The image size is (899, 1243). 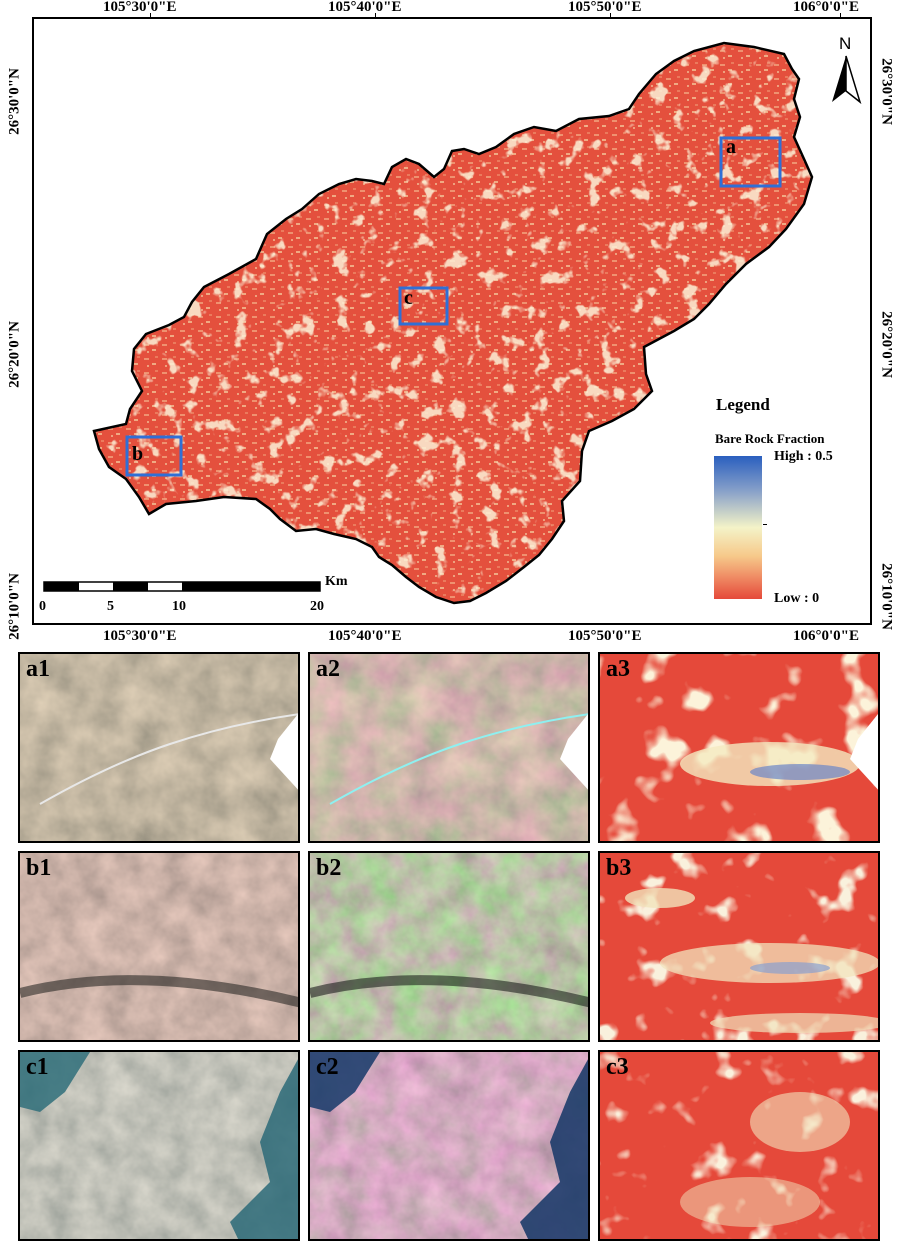 I want to click on legend-colorbar, so click(x=738, y=527).